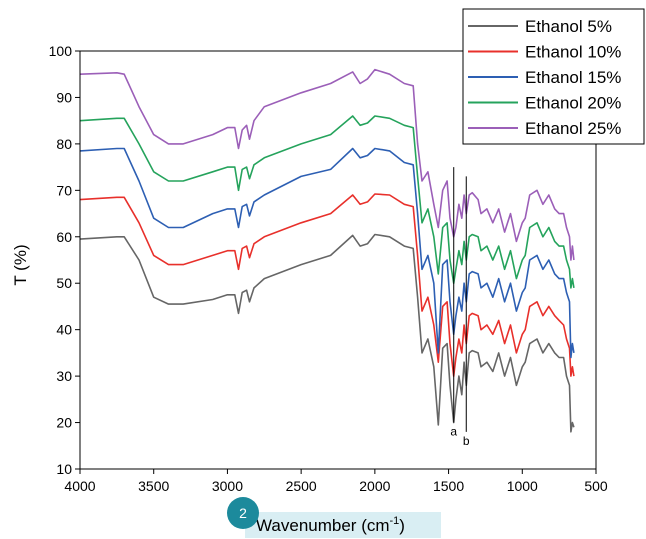 The image size is (646, 539). What do you see at coordinates (596, 486) in the screenshot?
I see `x-tick-label-500: 500` at bounding box center [596, 486].